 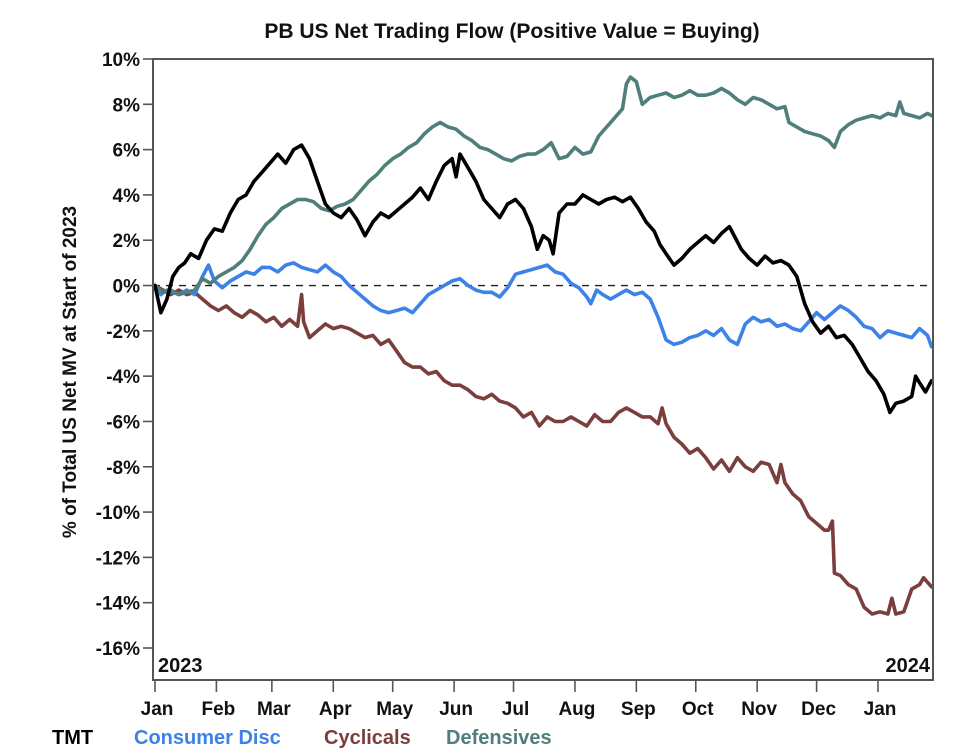 What do you see at coordinates (127, 105) in the screenshot?
I see `y-tick-label: 8%` at bounding box center [127, 105].